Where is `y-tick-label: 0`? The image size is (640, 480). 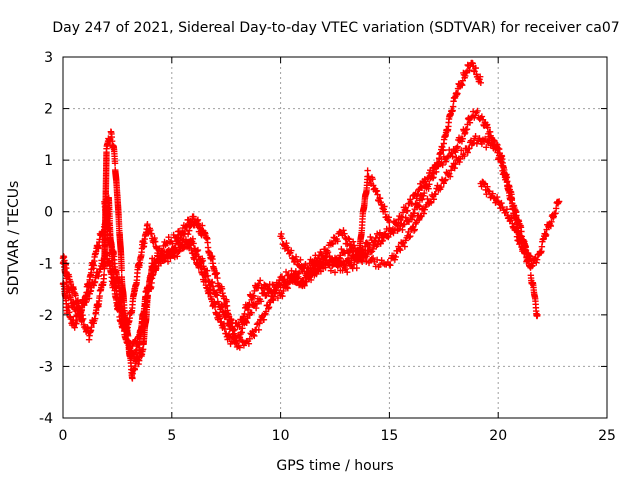
y-tick-label: 0 is located at coordinates (48, 213).